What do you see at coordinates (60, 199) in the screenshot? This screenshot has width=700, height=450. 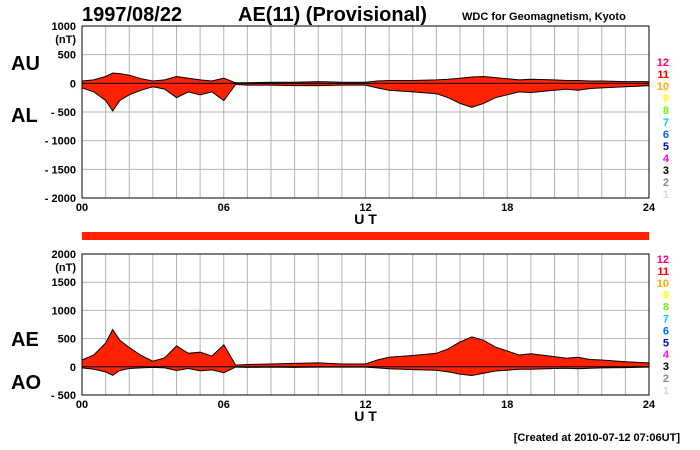 I see `y-tick-label: - 2000` at bounding box center [60, 199].